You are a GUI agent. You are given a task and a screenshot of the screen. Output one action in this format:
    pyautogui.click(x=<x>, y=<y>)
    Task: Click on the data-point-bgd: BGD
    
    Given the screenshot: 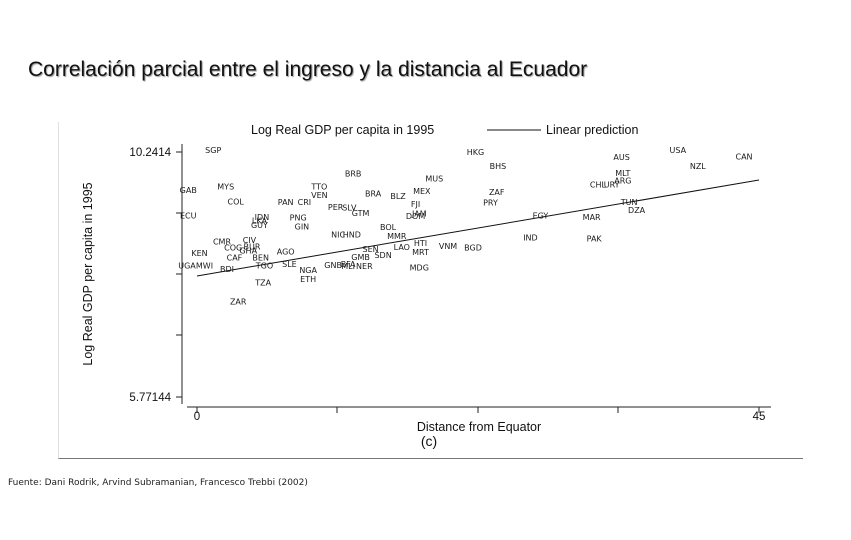 What is the action you would take?
    pyautogui.click(x=473, y=247)
    